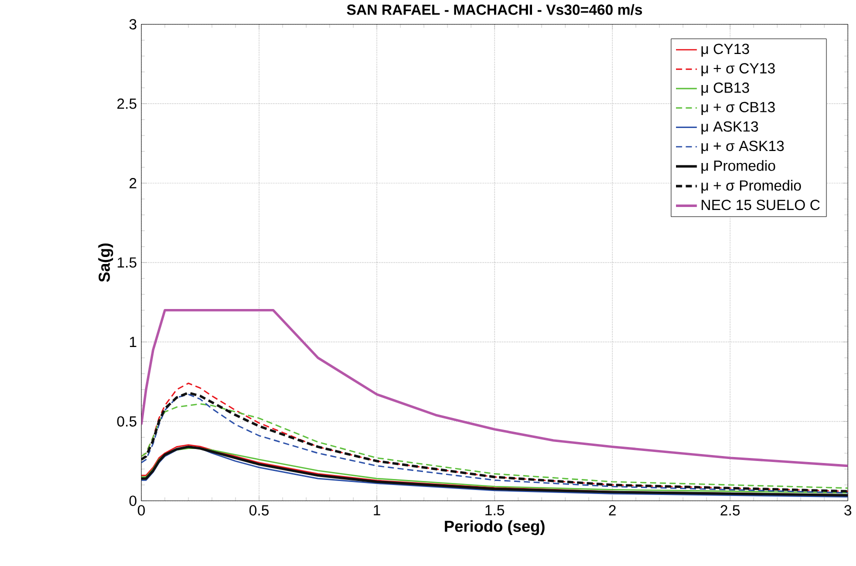 The image size is (856, 566). I want to click on legend-label: μ + σ Promedio, so click(751, 187).